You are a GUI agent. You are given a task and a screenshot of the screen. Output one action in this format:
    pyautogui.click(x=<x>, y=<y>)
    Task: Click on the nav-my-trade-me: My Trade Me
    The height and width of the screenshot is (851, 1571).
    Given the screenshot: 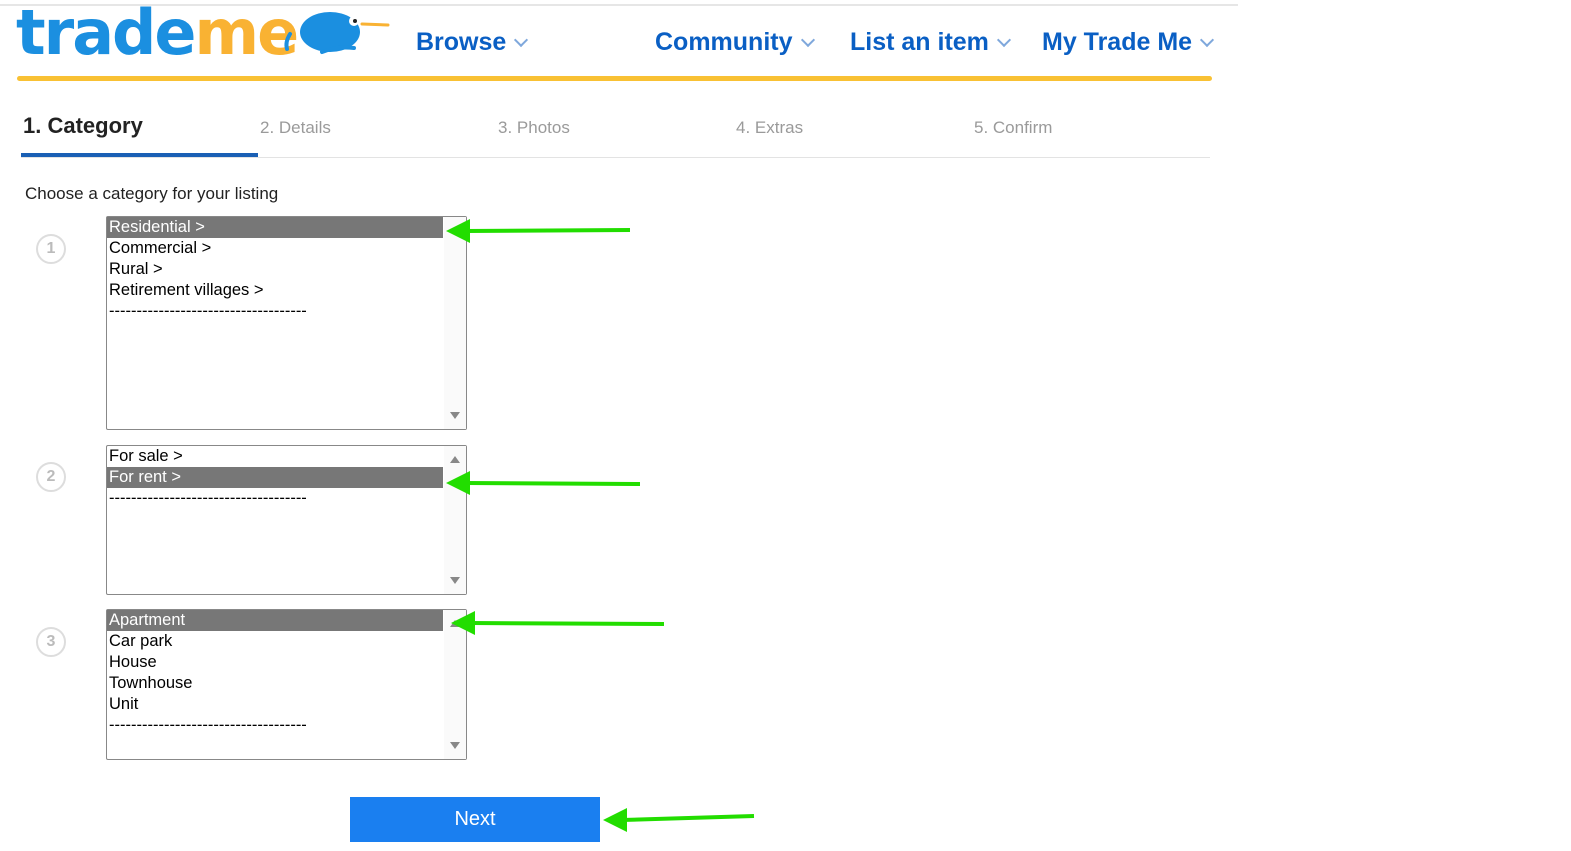 What is the action you would take?
    pyautogui.click(x=1128, y=42)
    